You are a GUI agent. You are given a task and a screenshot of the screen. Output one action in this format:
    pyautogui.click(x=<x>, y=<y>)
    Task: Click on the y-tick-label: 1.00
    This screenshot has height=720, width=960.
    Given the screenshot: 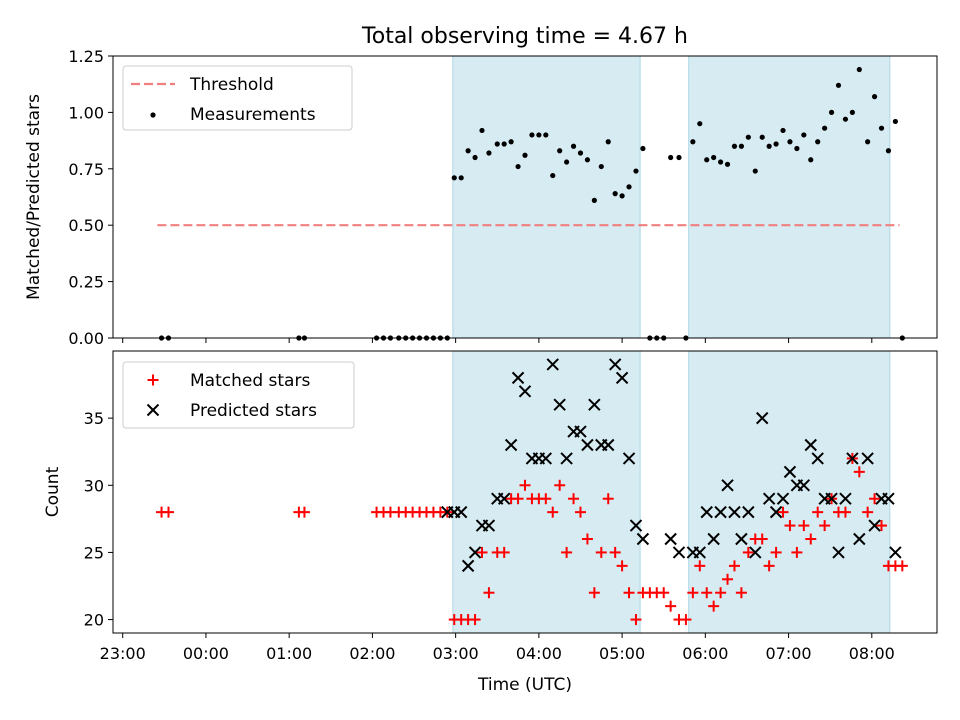 What is the action you would take?
    pyautogui.click(x=86, y=112)
    